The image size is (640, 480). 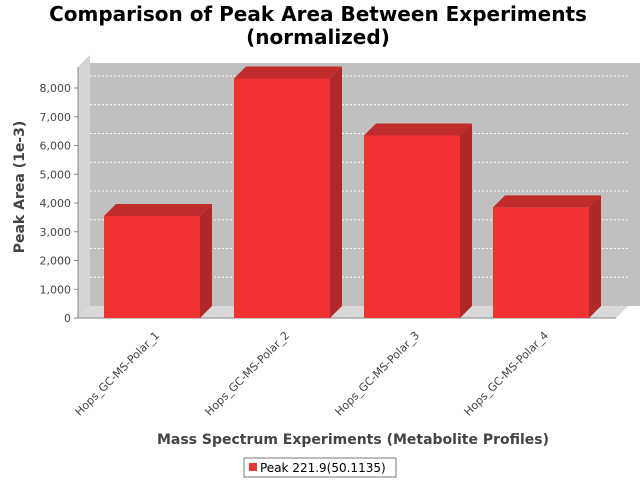 I want to click on y-tick-label: 8,000, so click(x=56, y=88).